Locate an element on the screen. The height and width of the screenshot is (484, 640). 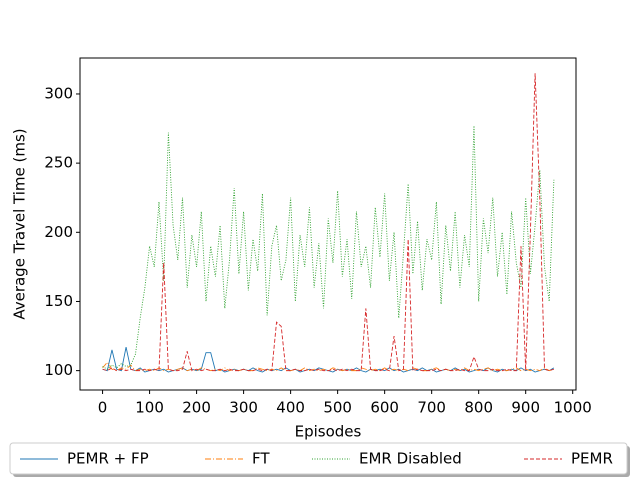
legend-box is located at coordinates (318, 458).